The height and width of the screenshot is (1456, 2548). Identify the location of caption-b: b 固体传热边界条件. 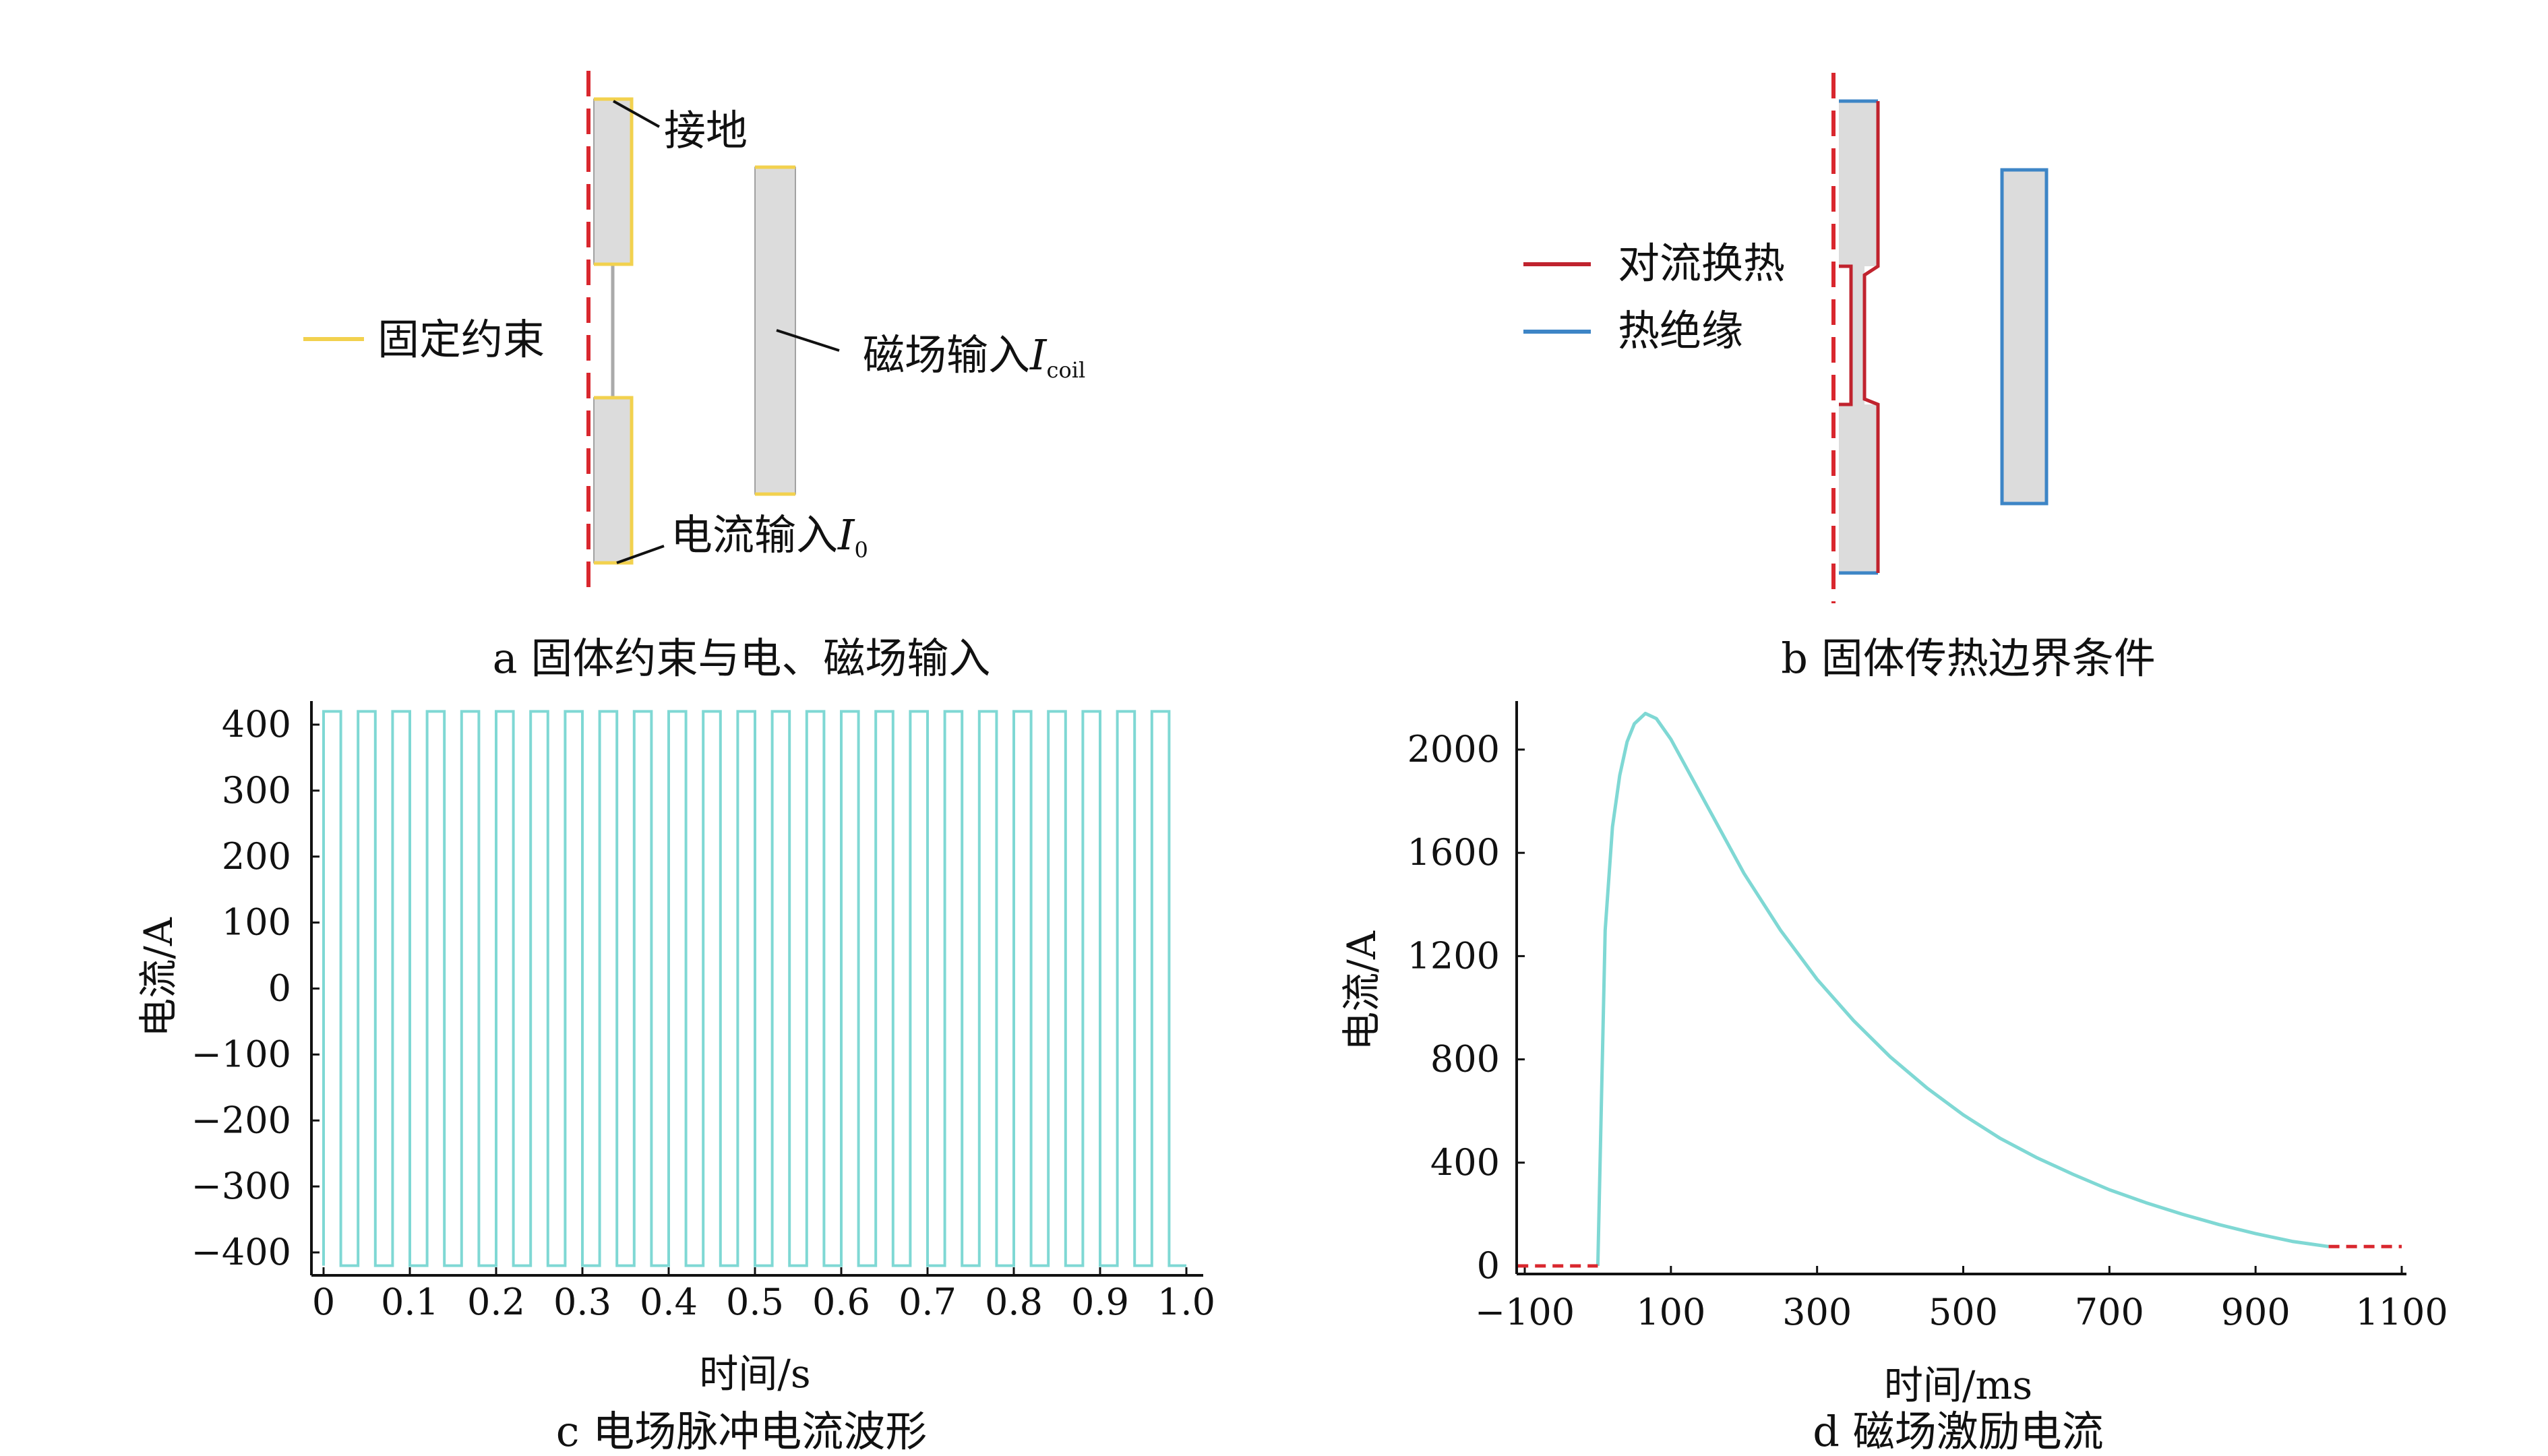
(1968, 658).